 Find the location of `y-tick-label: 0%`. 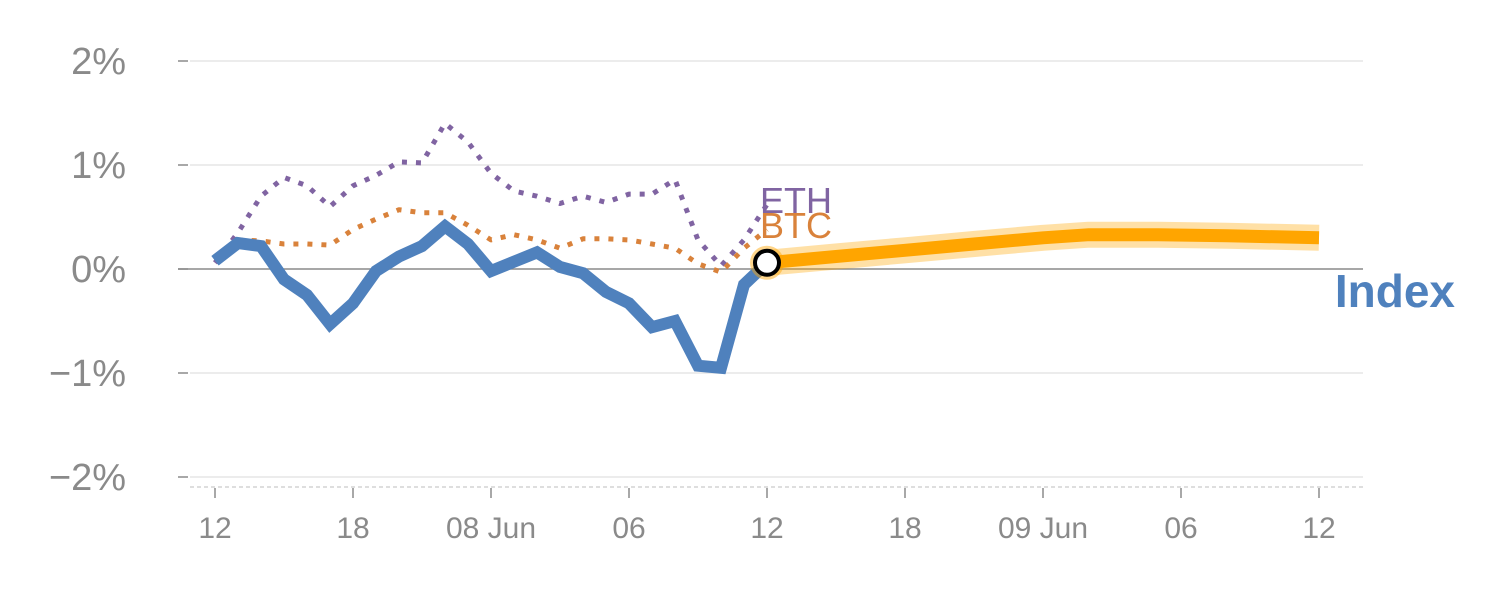

y-tick-label: 0% is located at coordinates (98, 270).